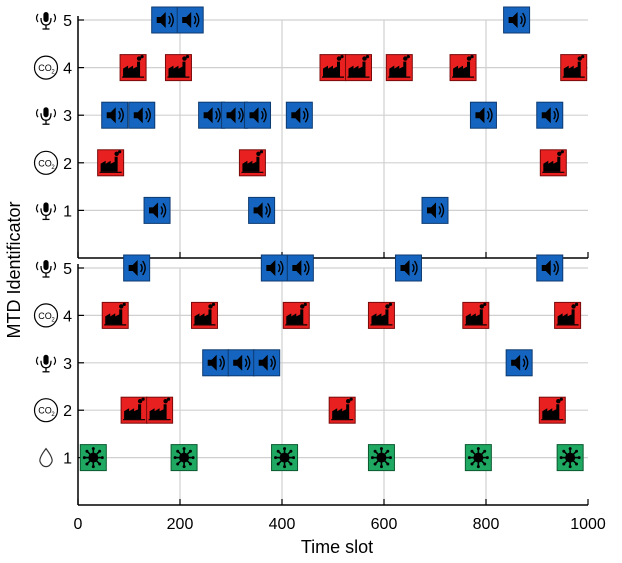 Image resolution: width=622 pixels, height=563 pixels. What do you see at coordinates (486, 524) in the screenshot?
I see `x-tick-label: 800` at bounding box center [486, 524].